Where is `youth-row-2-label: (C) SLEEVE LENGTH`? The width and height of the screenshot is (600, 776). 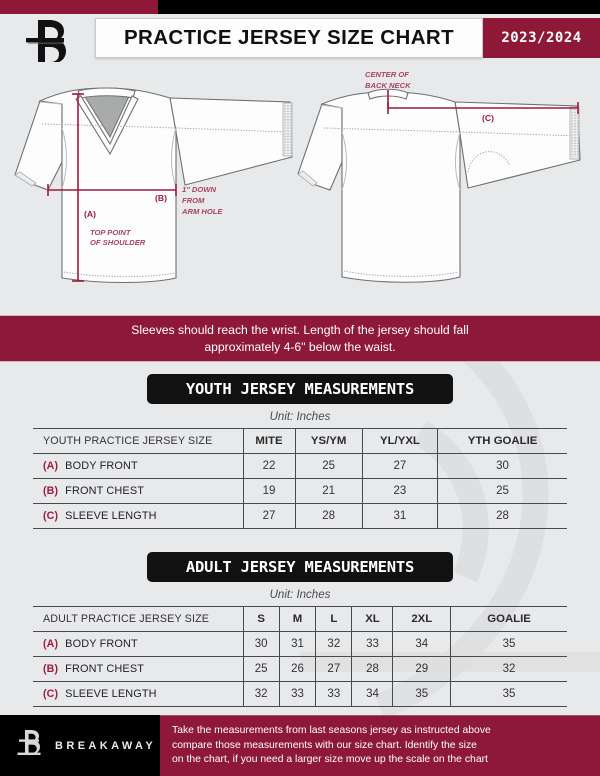 youth-row-2-label: (C) SLEEVE LENGTH is located at coordinates (138, 516).